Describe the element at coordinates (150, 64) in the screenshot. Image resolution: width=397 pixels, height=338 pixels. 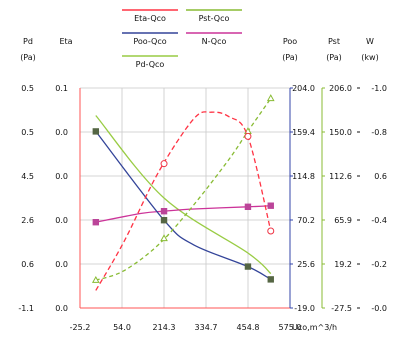
I see `legend-label: Pd-Qco` at that location.